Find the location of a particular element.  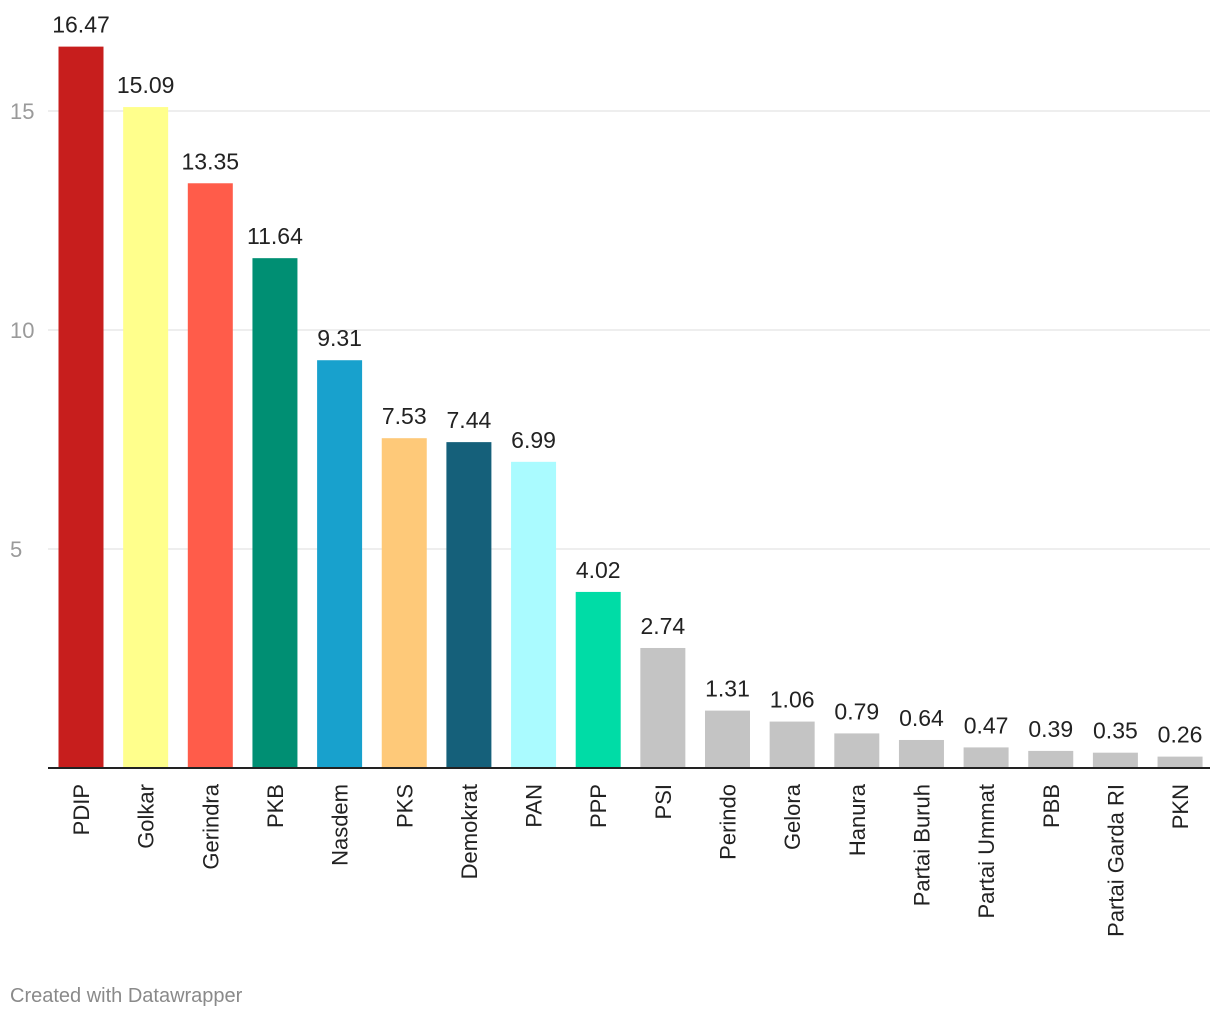

category-label: PAN is located at coordinates (534, 806).